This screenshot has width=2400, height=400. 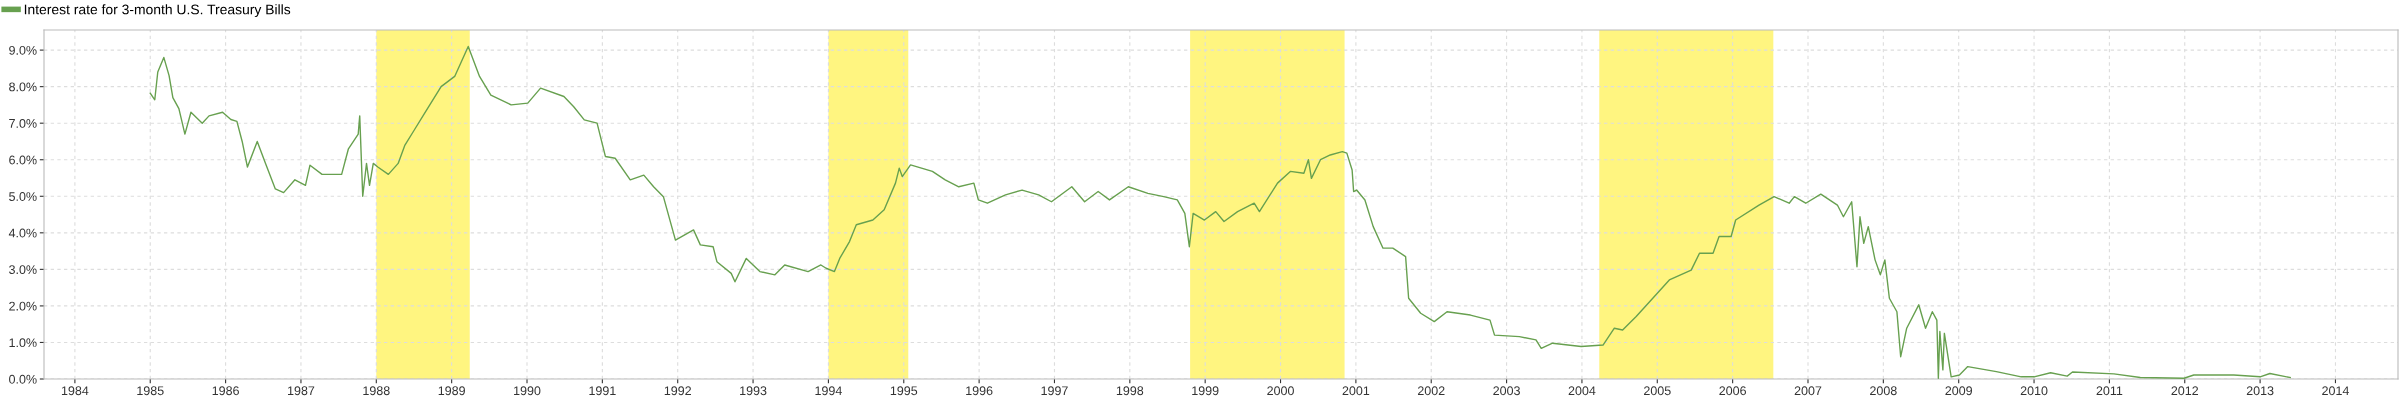 I want to click on x-tick-label: 2000, so click(x=1280, y=391).